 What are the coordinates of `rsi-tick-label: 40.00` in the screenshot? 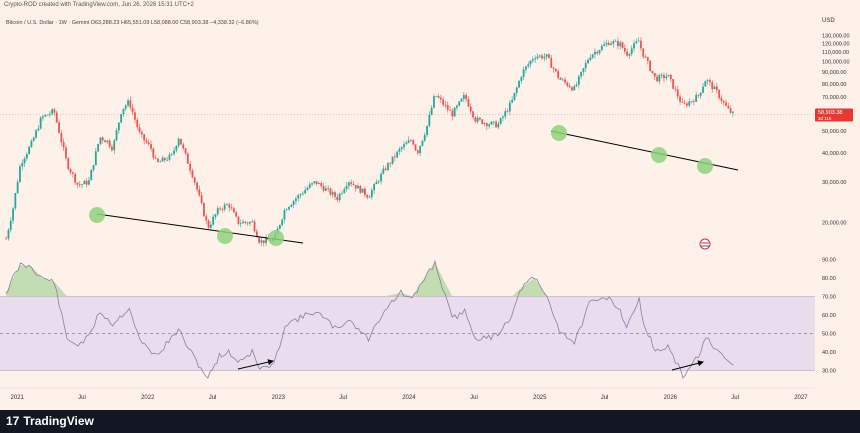 It's located at (829, 353).